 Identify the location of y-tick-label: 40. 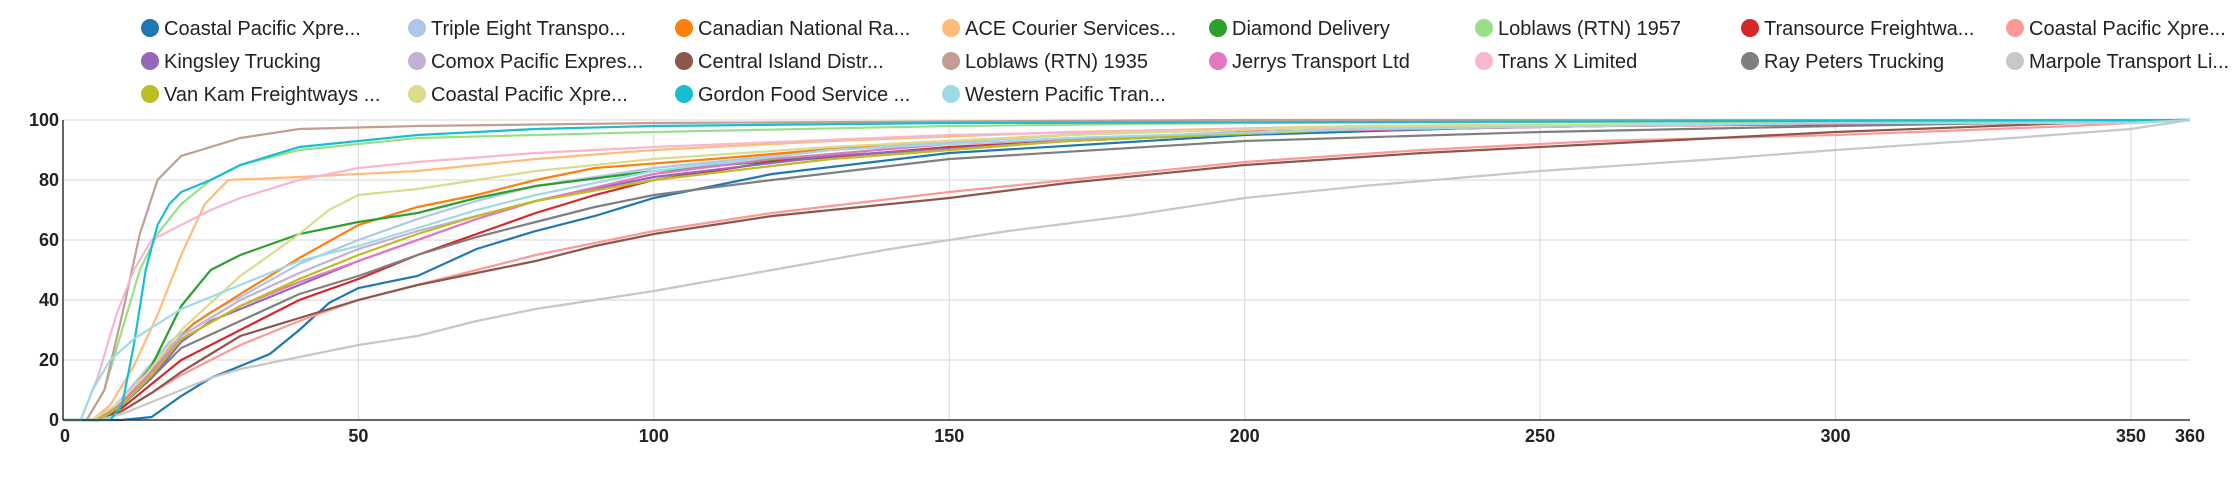
(49, 300).